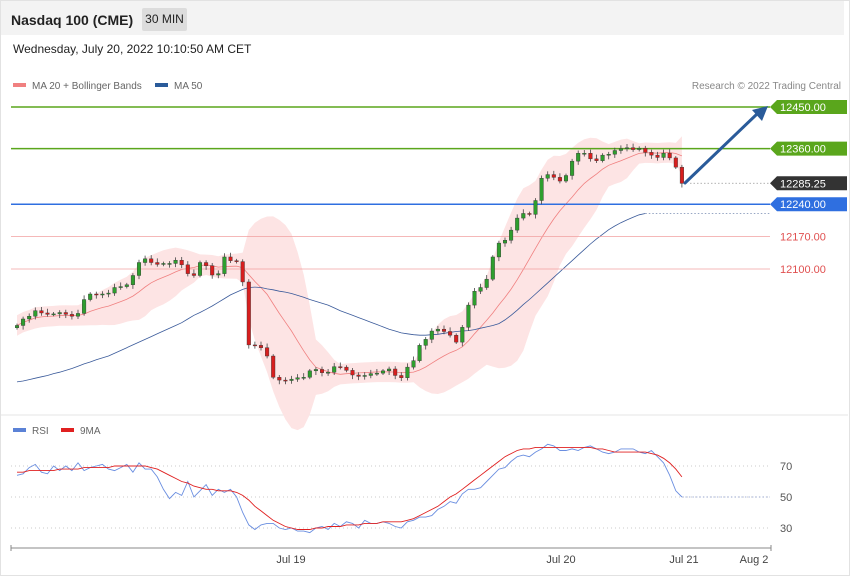  I want to click on level-tag-text: 12450.00, so click(803, 108).